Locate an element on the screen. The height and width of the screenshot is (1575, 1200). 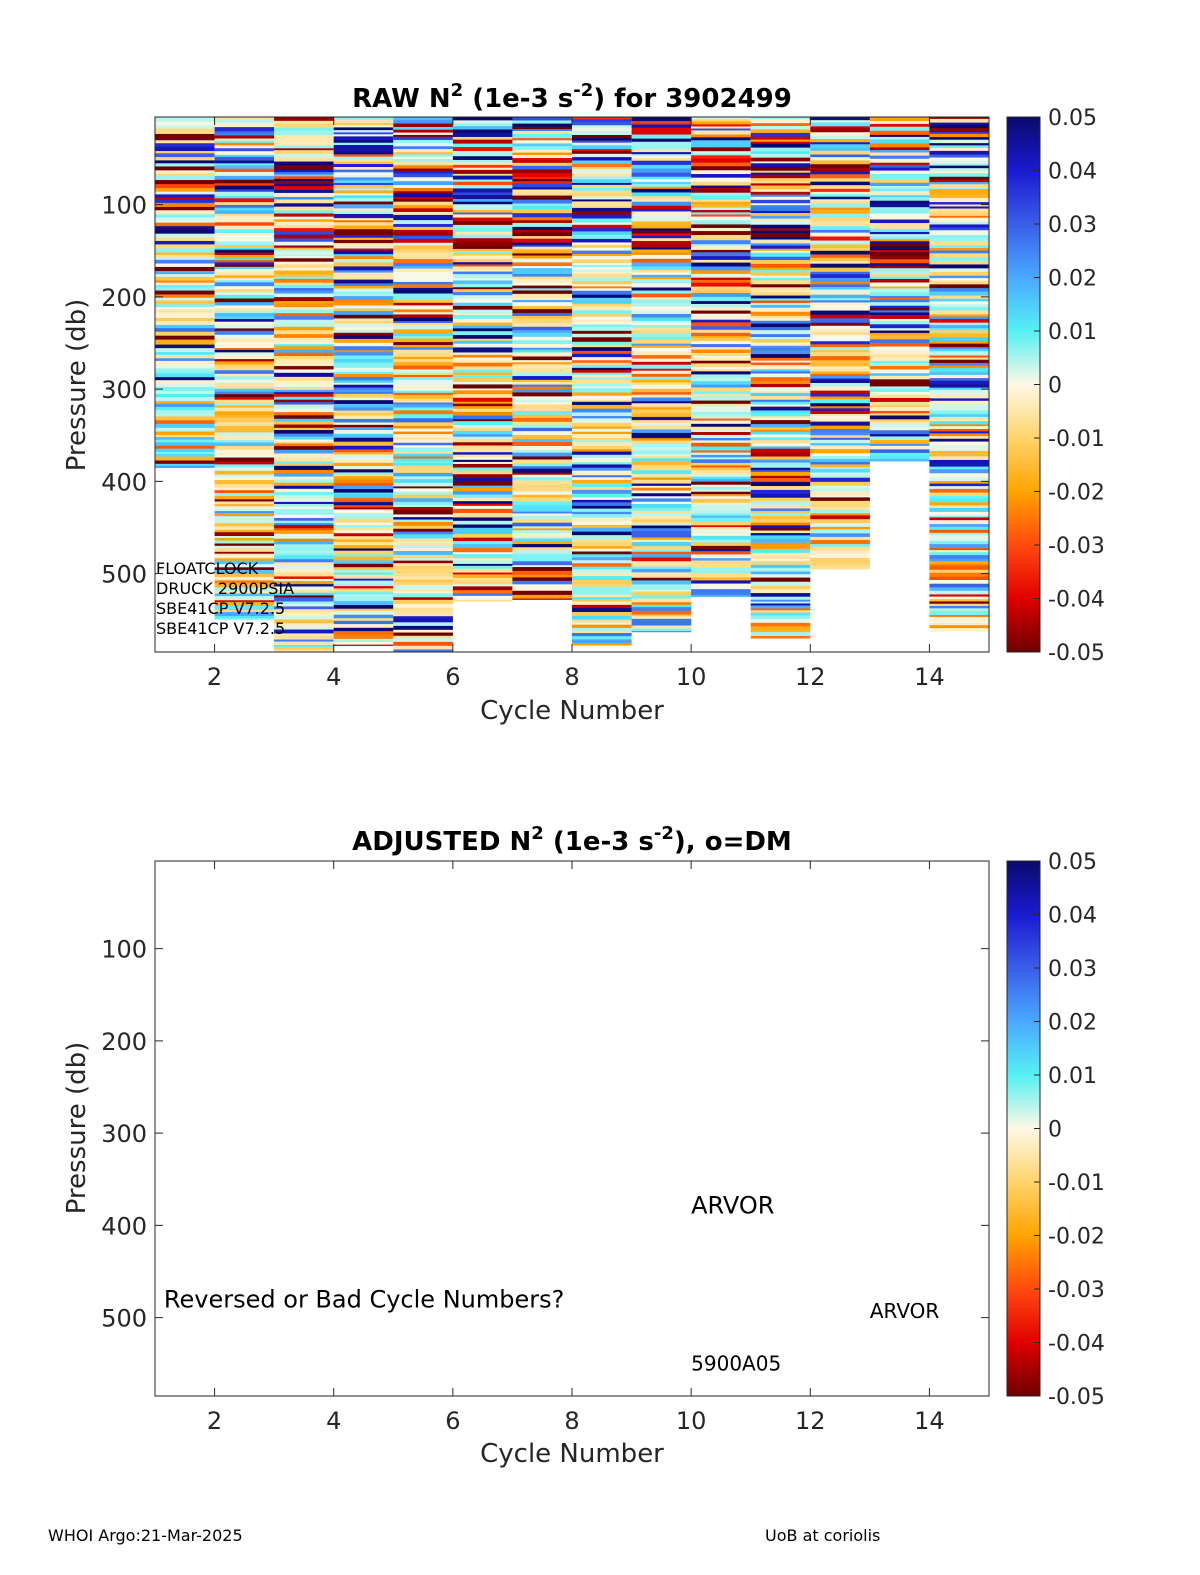
raw-cbtick-label: 0 is located at coordinates (1055, 386).